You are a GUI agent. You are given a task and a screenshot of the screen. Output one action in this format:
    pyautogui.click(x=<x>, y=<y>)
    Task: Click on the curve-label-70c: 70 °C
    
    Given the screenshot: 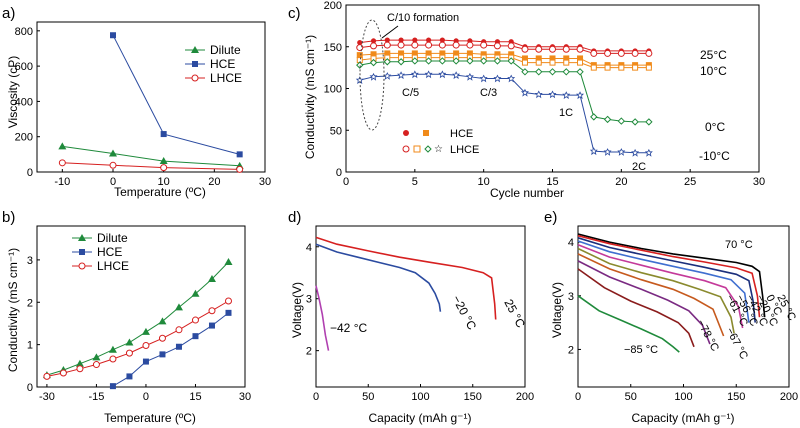 What is the action you would take?
    pyautogui.click(x=739, y=245)
    